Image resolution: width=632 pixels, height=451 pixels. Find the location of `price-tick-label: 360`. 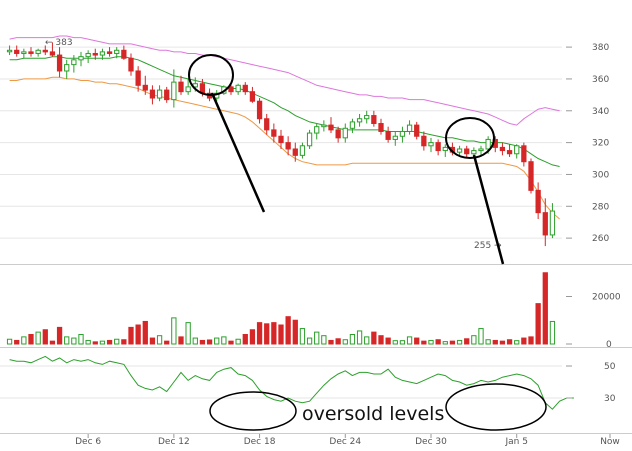

price-tick-label: 360 is located at coordinates (600, 80).